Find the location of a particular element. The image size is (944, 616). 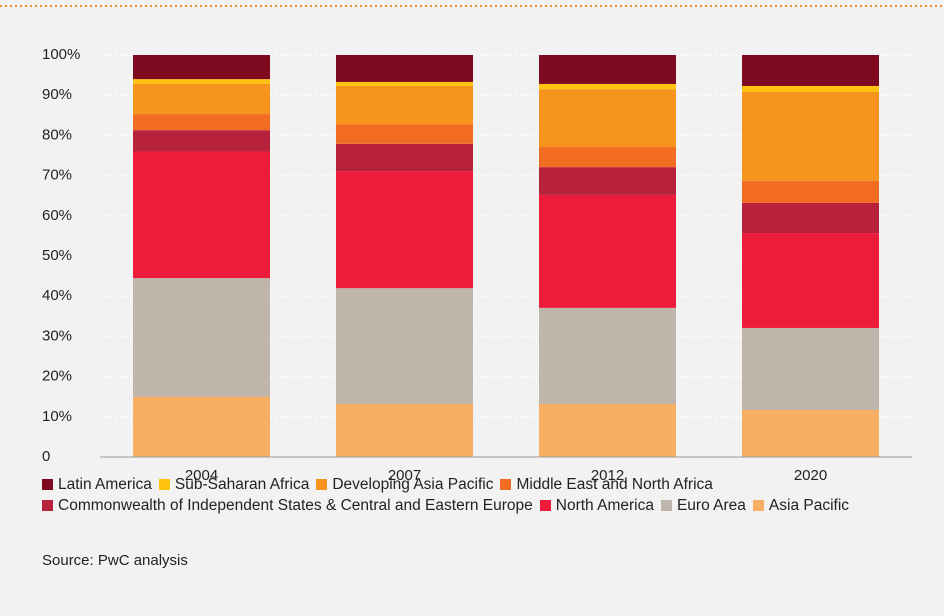

legend-item: Developing Asia Pacific is located at coordinates (404, 484).